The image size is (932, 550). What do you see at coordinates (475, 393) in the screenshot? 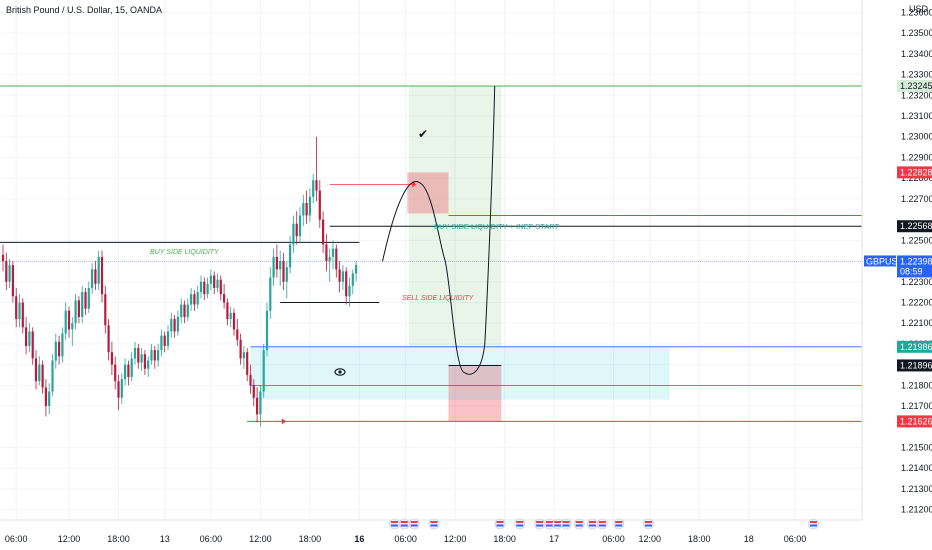
I see `long-position-stop-zone` at bounding box center [475, 393].